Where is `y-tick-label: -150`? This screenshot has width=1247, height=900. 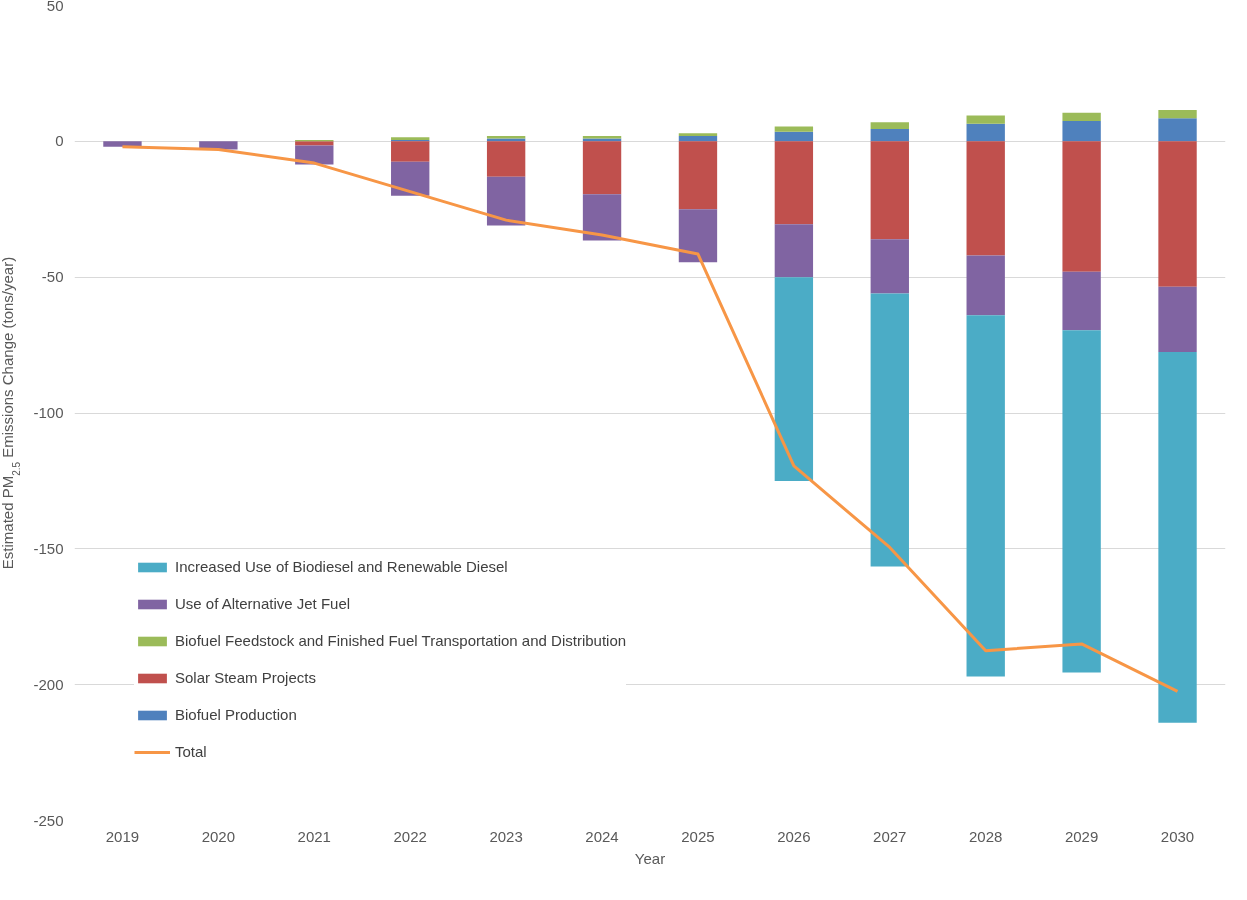
y-tick-label: -150 is located at coordinates (48, 548).